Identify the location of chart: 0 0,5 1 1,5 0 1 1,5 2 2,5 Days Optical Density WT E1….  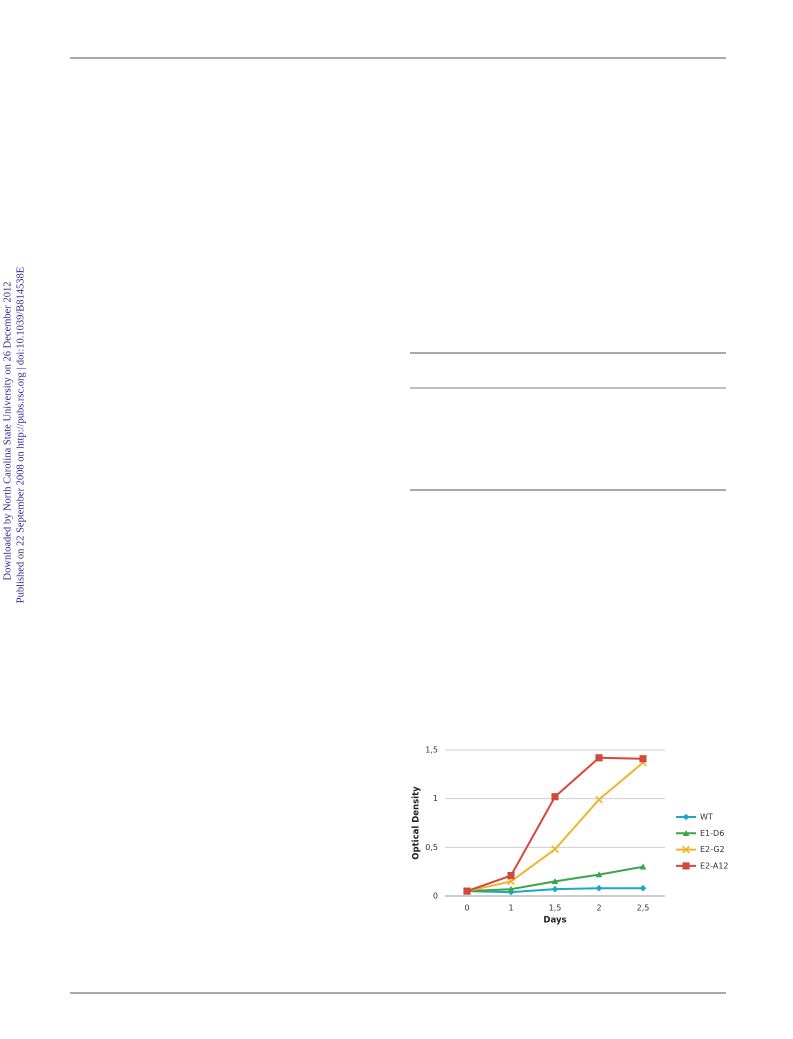
(570, 836).